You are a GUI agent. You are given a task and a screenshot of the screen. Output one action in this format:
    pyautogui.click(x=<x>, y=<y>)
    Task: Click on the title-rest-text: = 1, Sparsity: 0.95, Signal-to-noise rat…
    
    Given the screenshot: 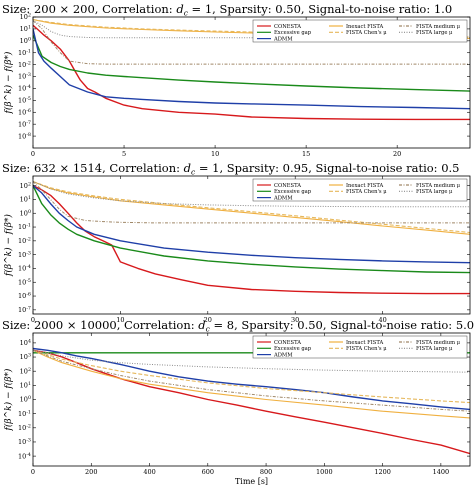 What is the action you would take?
    pyautogui.click(x=327, y=168)
    